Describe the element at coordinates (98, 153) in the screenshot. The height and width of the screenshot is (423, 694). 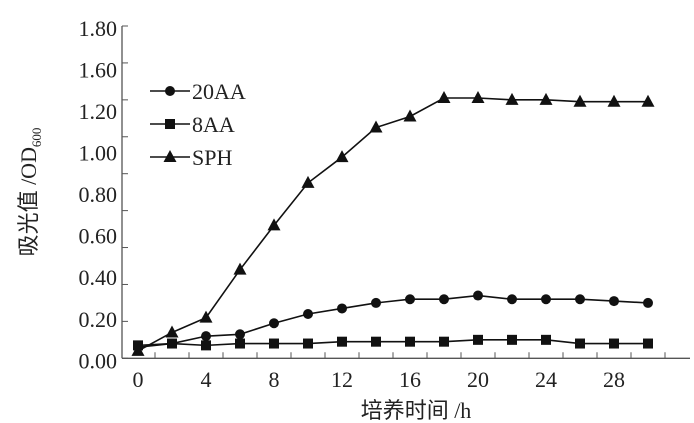
I see `y-tick-label: 1.00` at that location.